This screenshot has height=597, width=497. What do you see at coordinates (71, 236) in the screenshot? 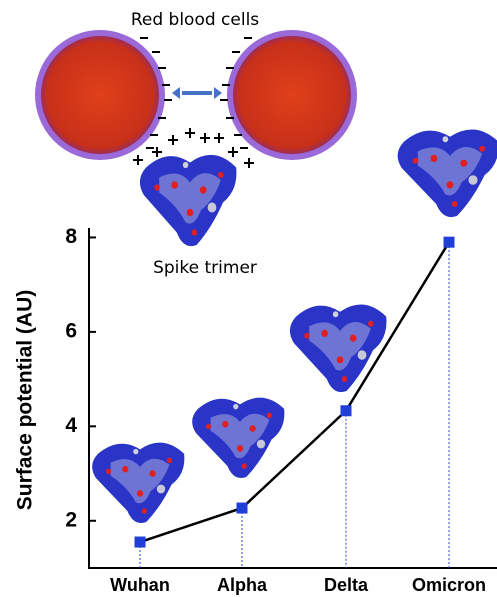
I see `y-tick-label: 8` at bounding box center [71, 236].